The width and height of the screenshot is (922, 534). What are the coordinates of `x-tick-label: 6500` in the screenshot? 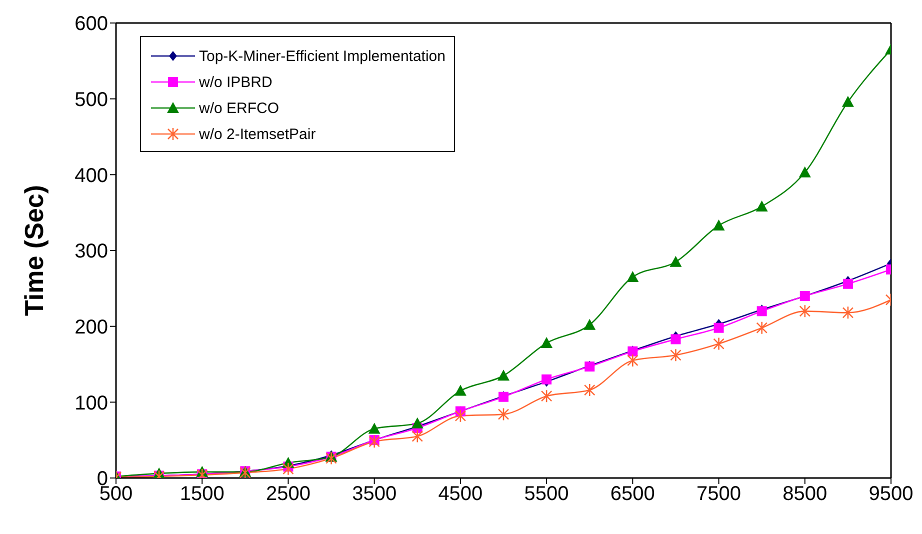 It's located at (632, 494).